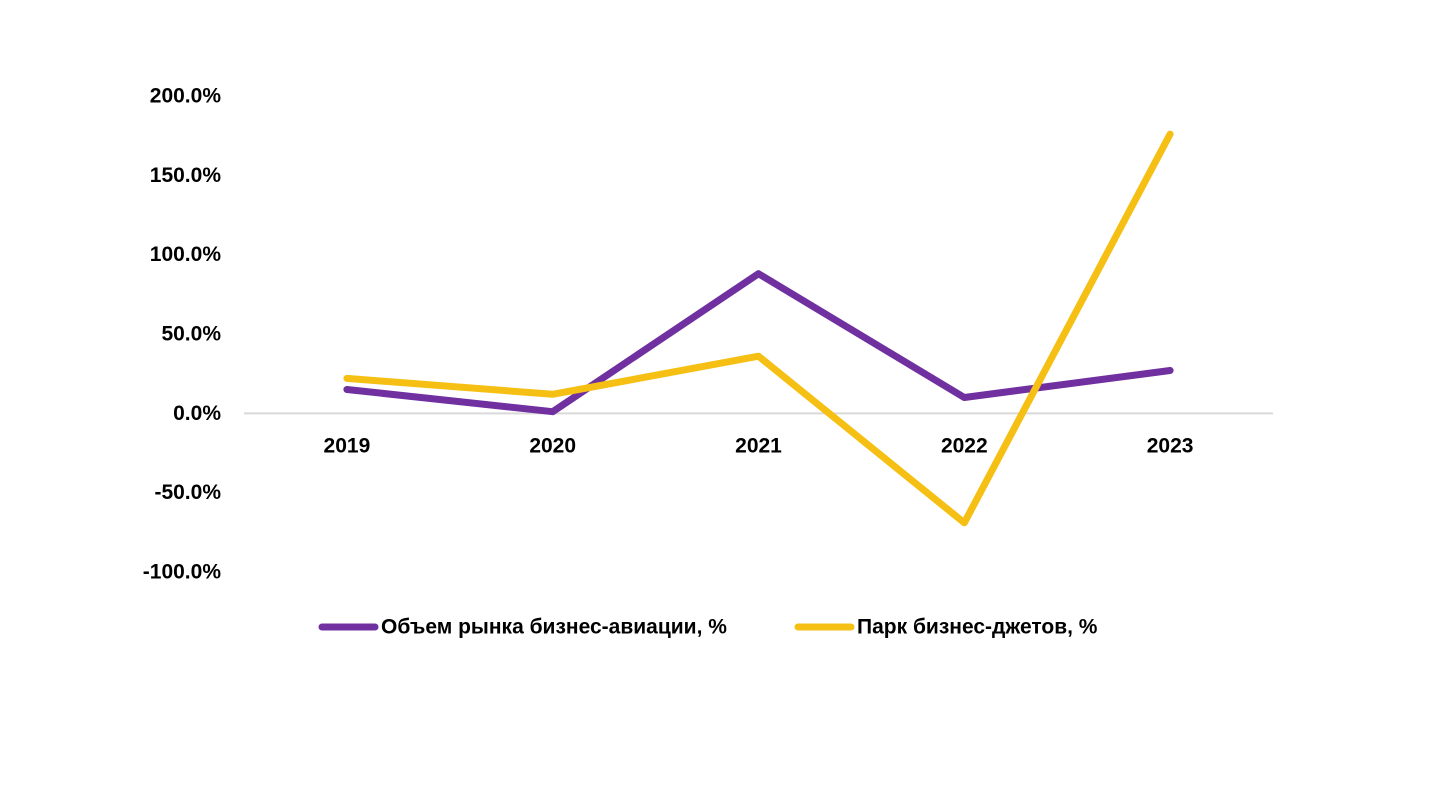  What do you see at coordinates (347, 446) in the screenshot?
I see `x-tick-label: 2019` at bounding box center [347, 446].